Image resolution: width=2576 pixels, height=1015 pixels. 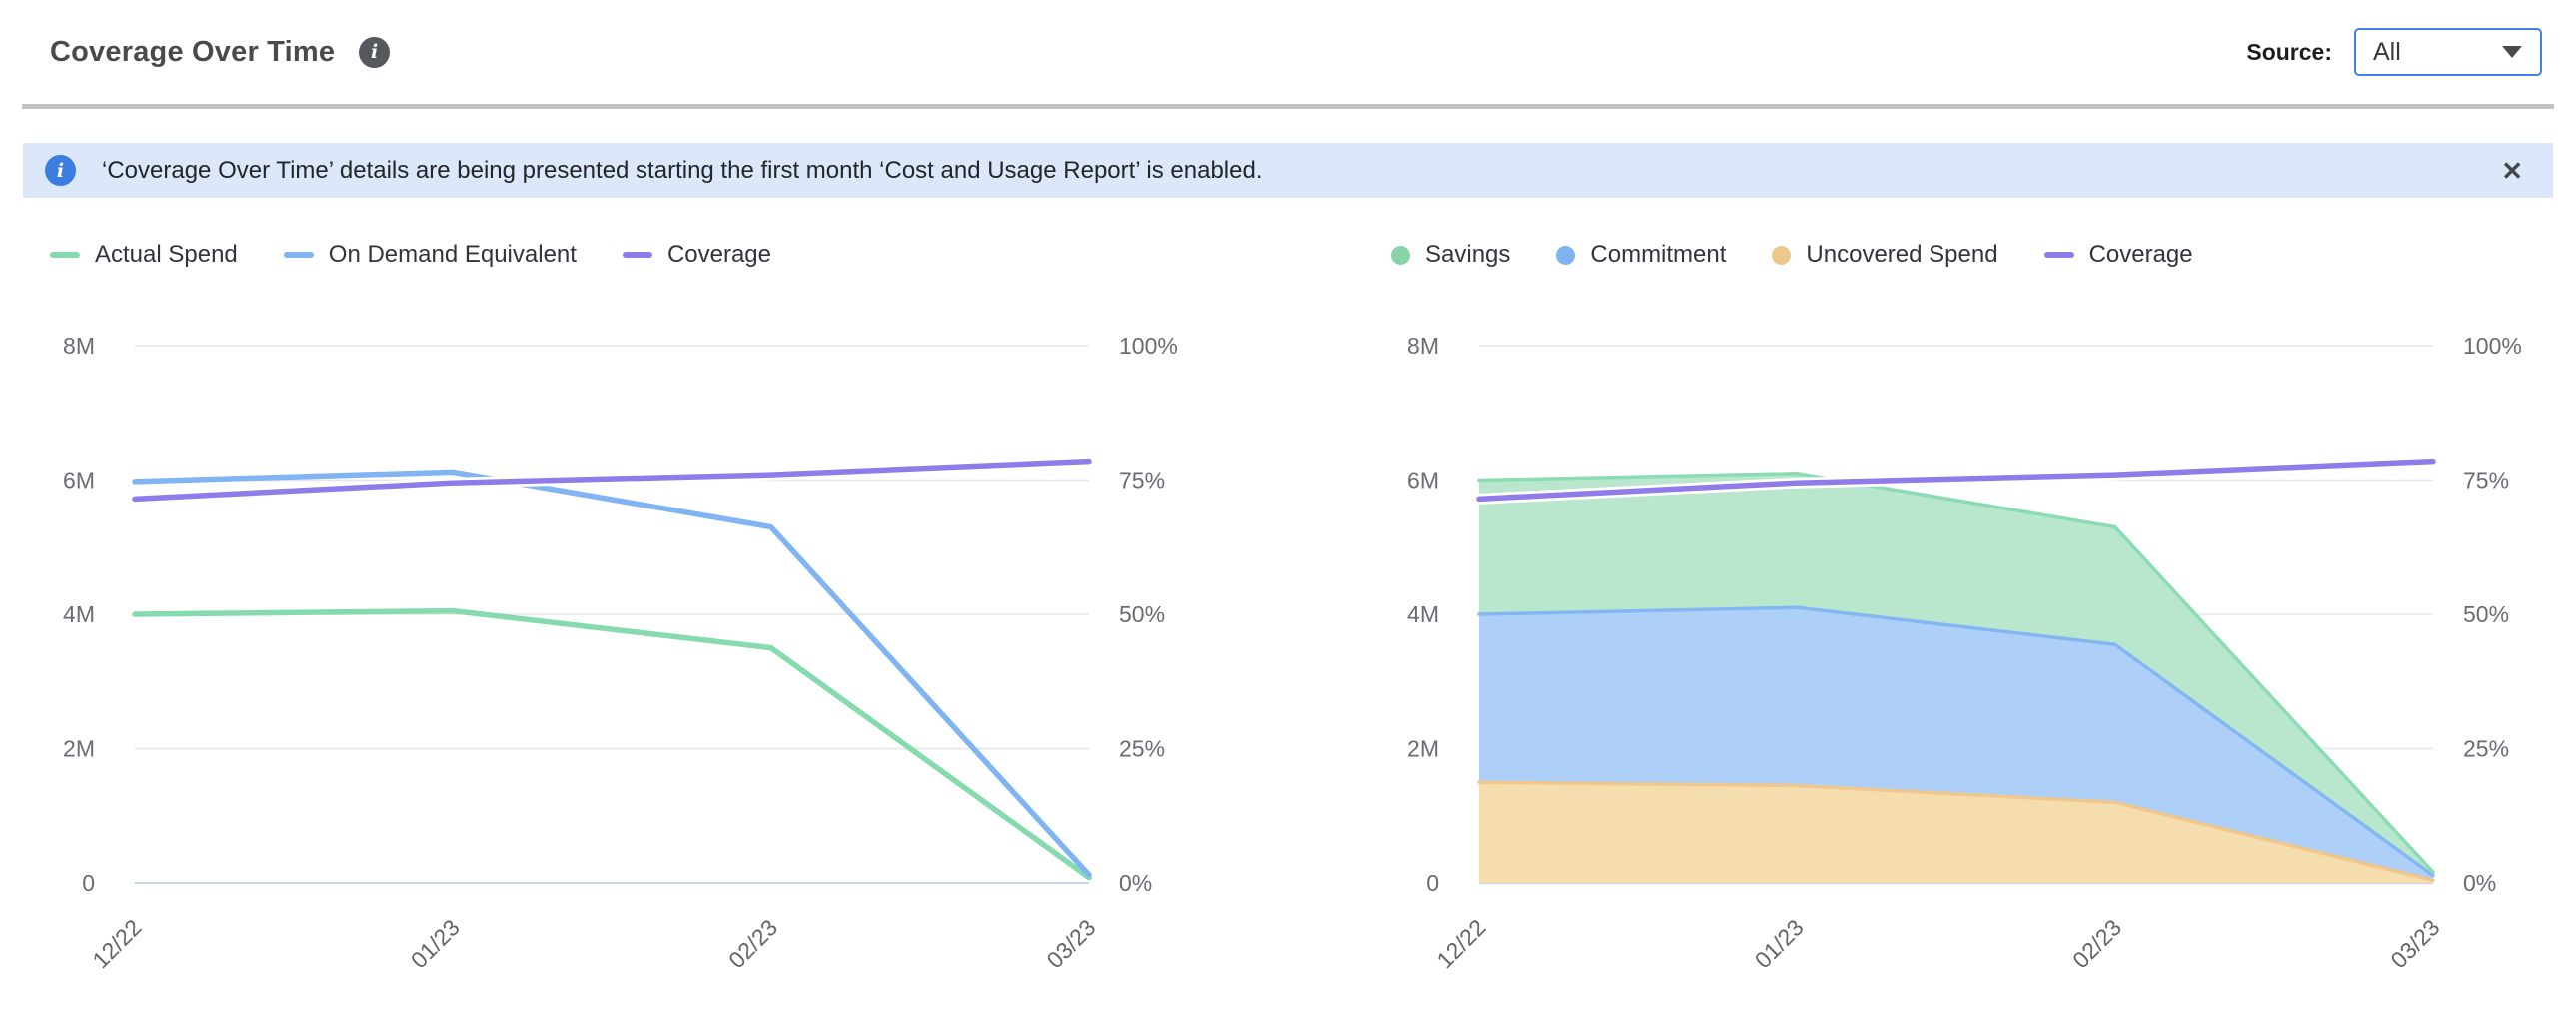 I want to click on close-icon: ✕, so click(x=2512, y=170).